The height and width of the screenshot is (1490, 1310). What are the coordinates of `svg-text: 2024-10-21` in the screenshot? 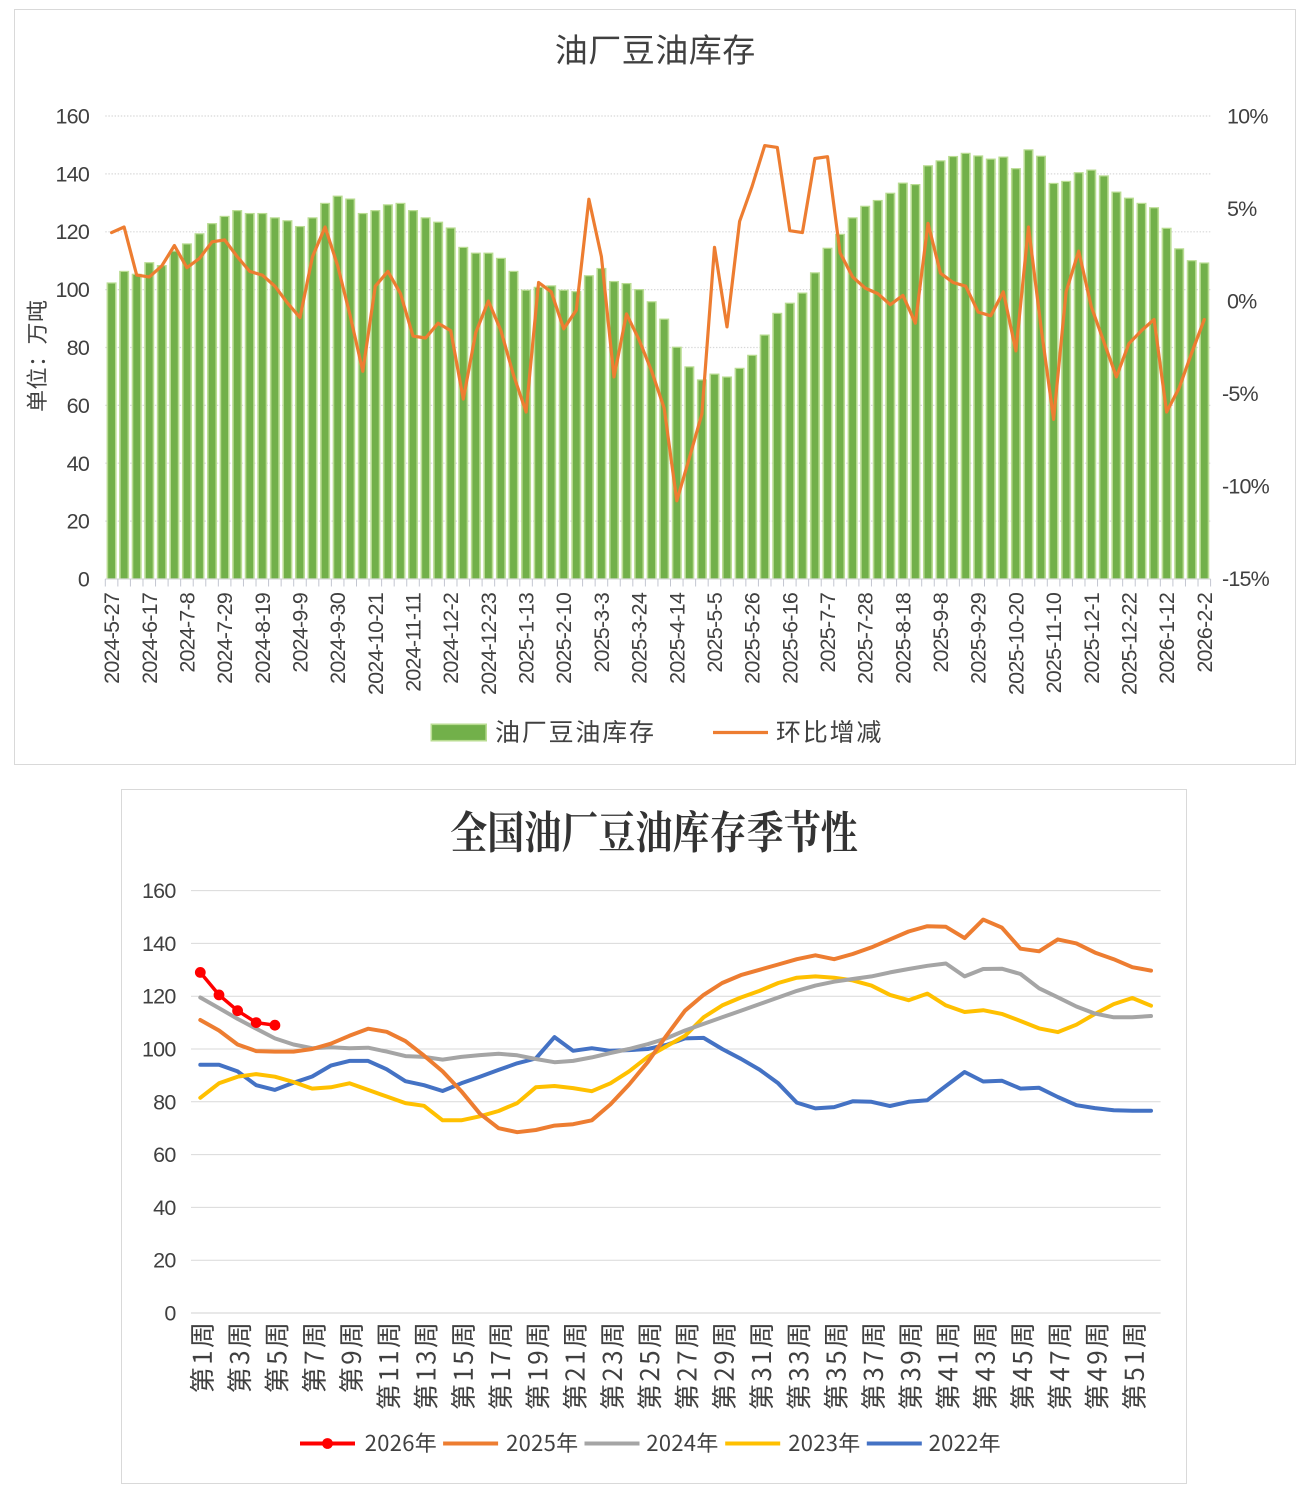 It's located at (376, 644).